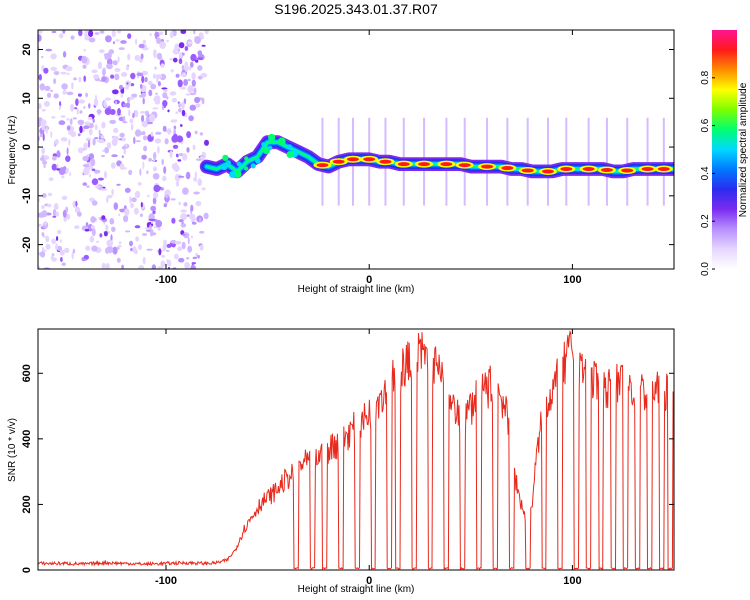 Image resolution: width=750 pixels, height=600 pixels. Describe the element at coordinates (356, 289) in the screenshot. I see `spectrogram-xlabel: Height of straight line (km)` at that location.